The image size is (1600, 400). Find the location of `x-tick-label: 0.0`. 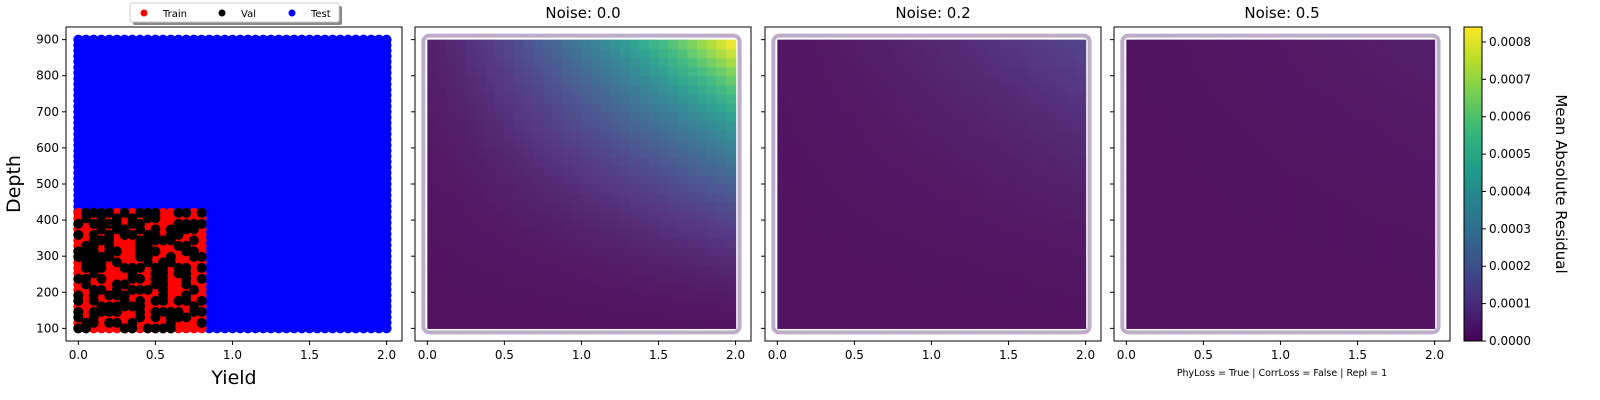

x-tick-label: 0.0 is located at coordinates (427, 355).